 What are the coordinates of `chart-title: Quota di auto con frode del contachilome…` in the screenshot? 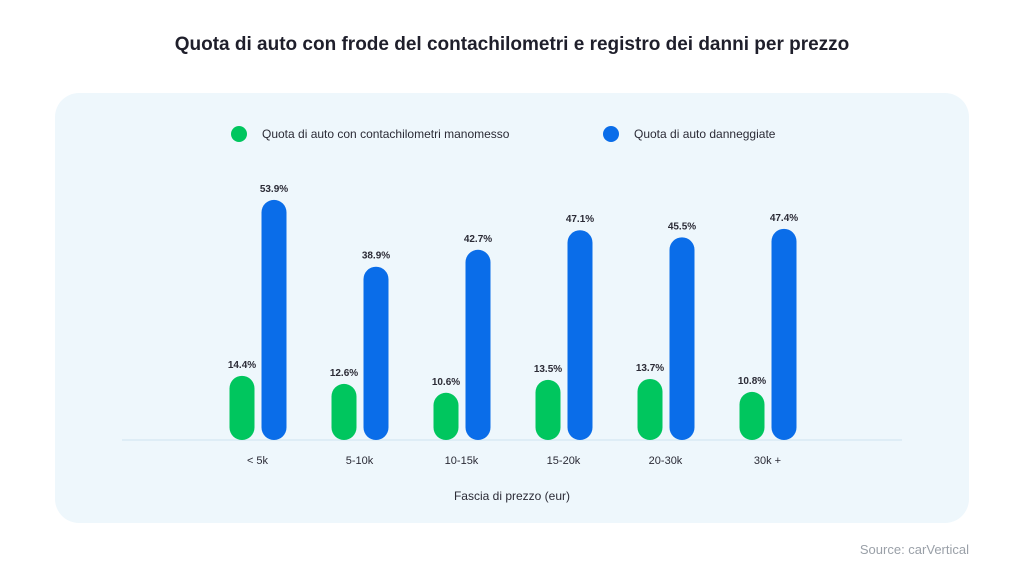 It's located at (512, 44).